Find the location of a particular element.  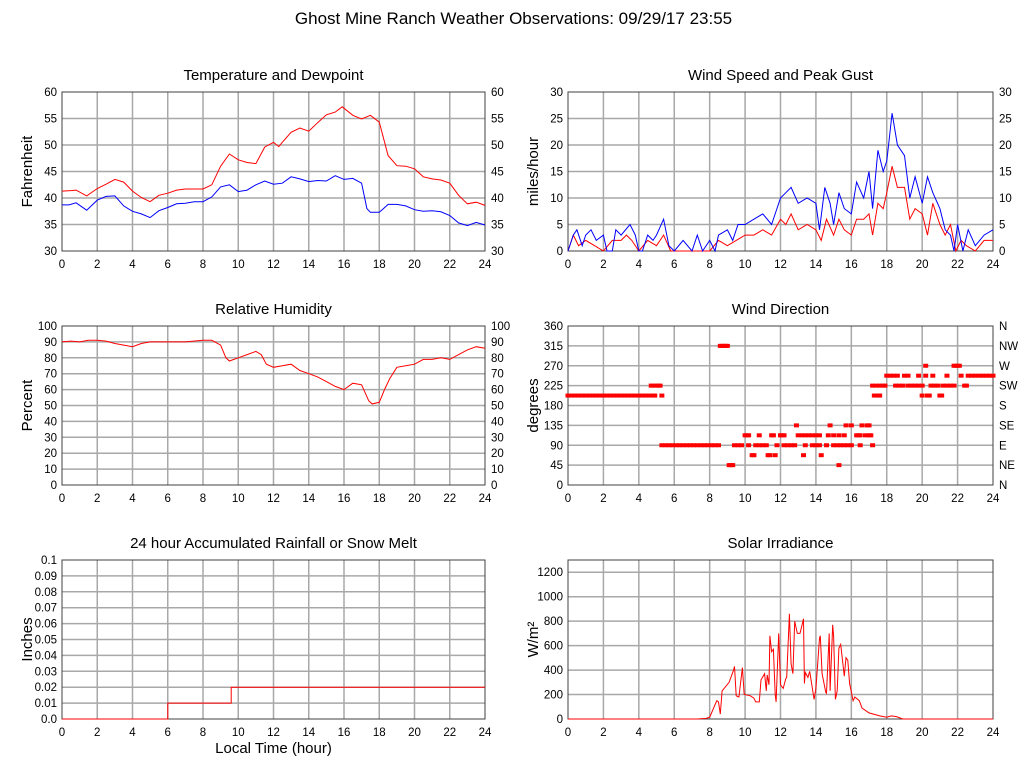

y-tick-label-right: 10 is located at coordinates (1005, 199).